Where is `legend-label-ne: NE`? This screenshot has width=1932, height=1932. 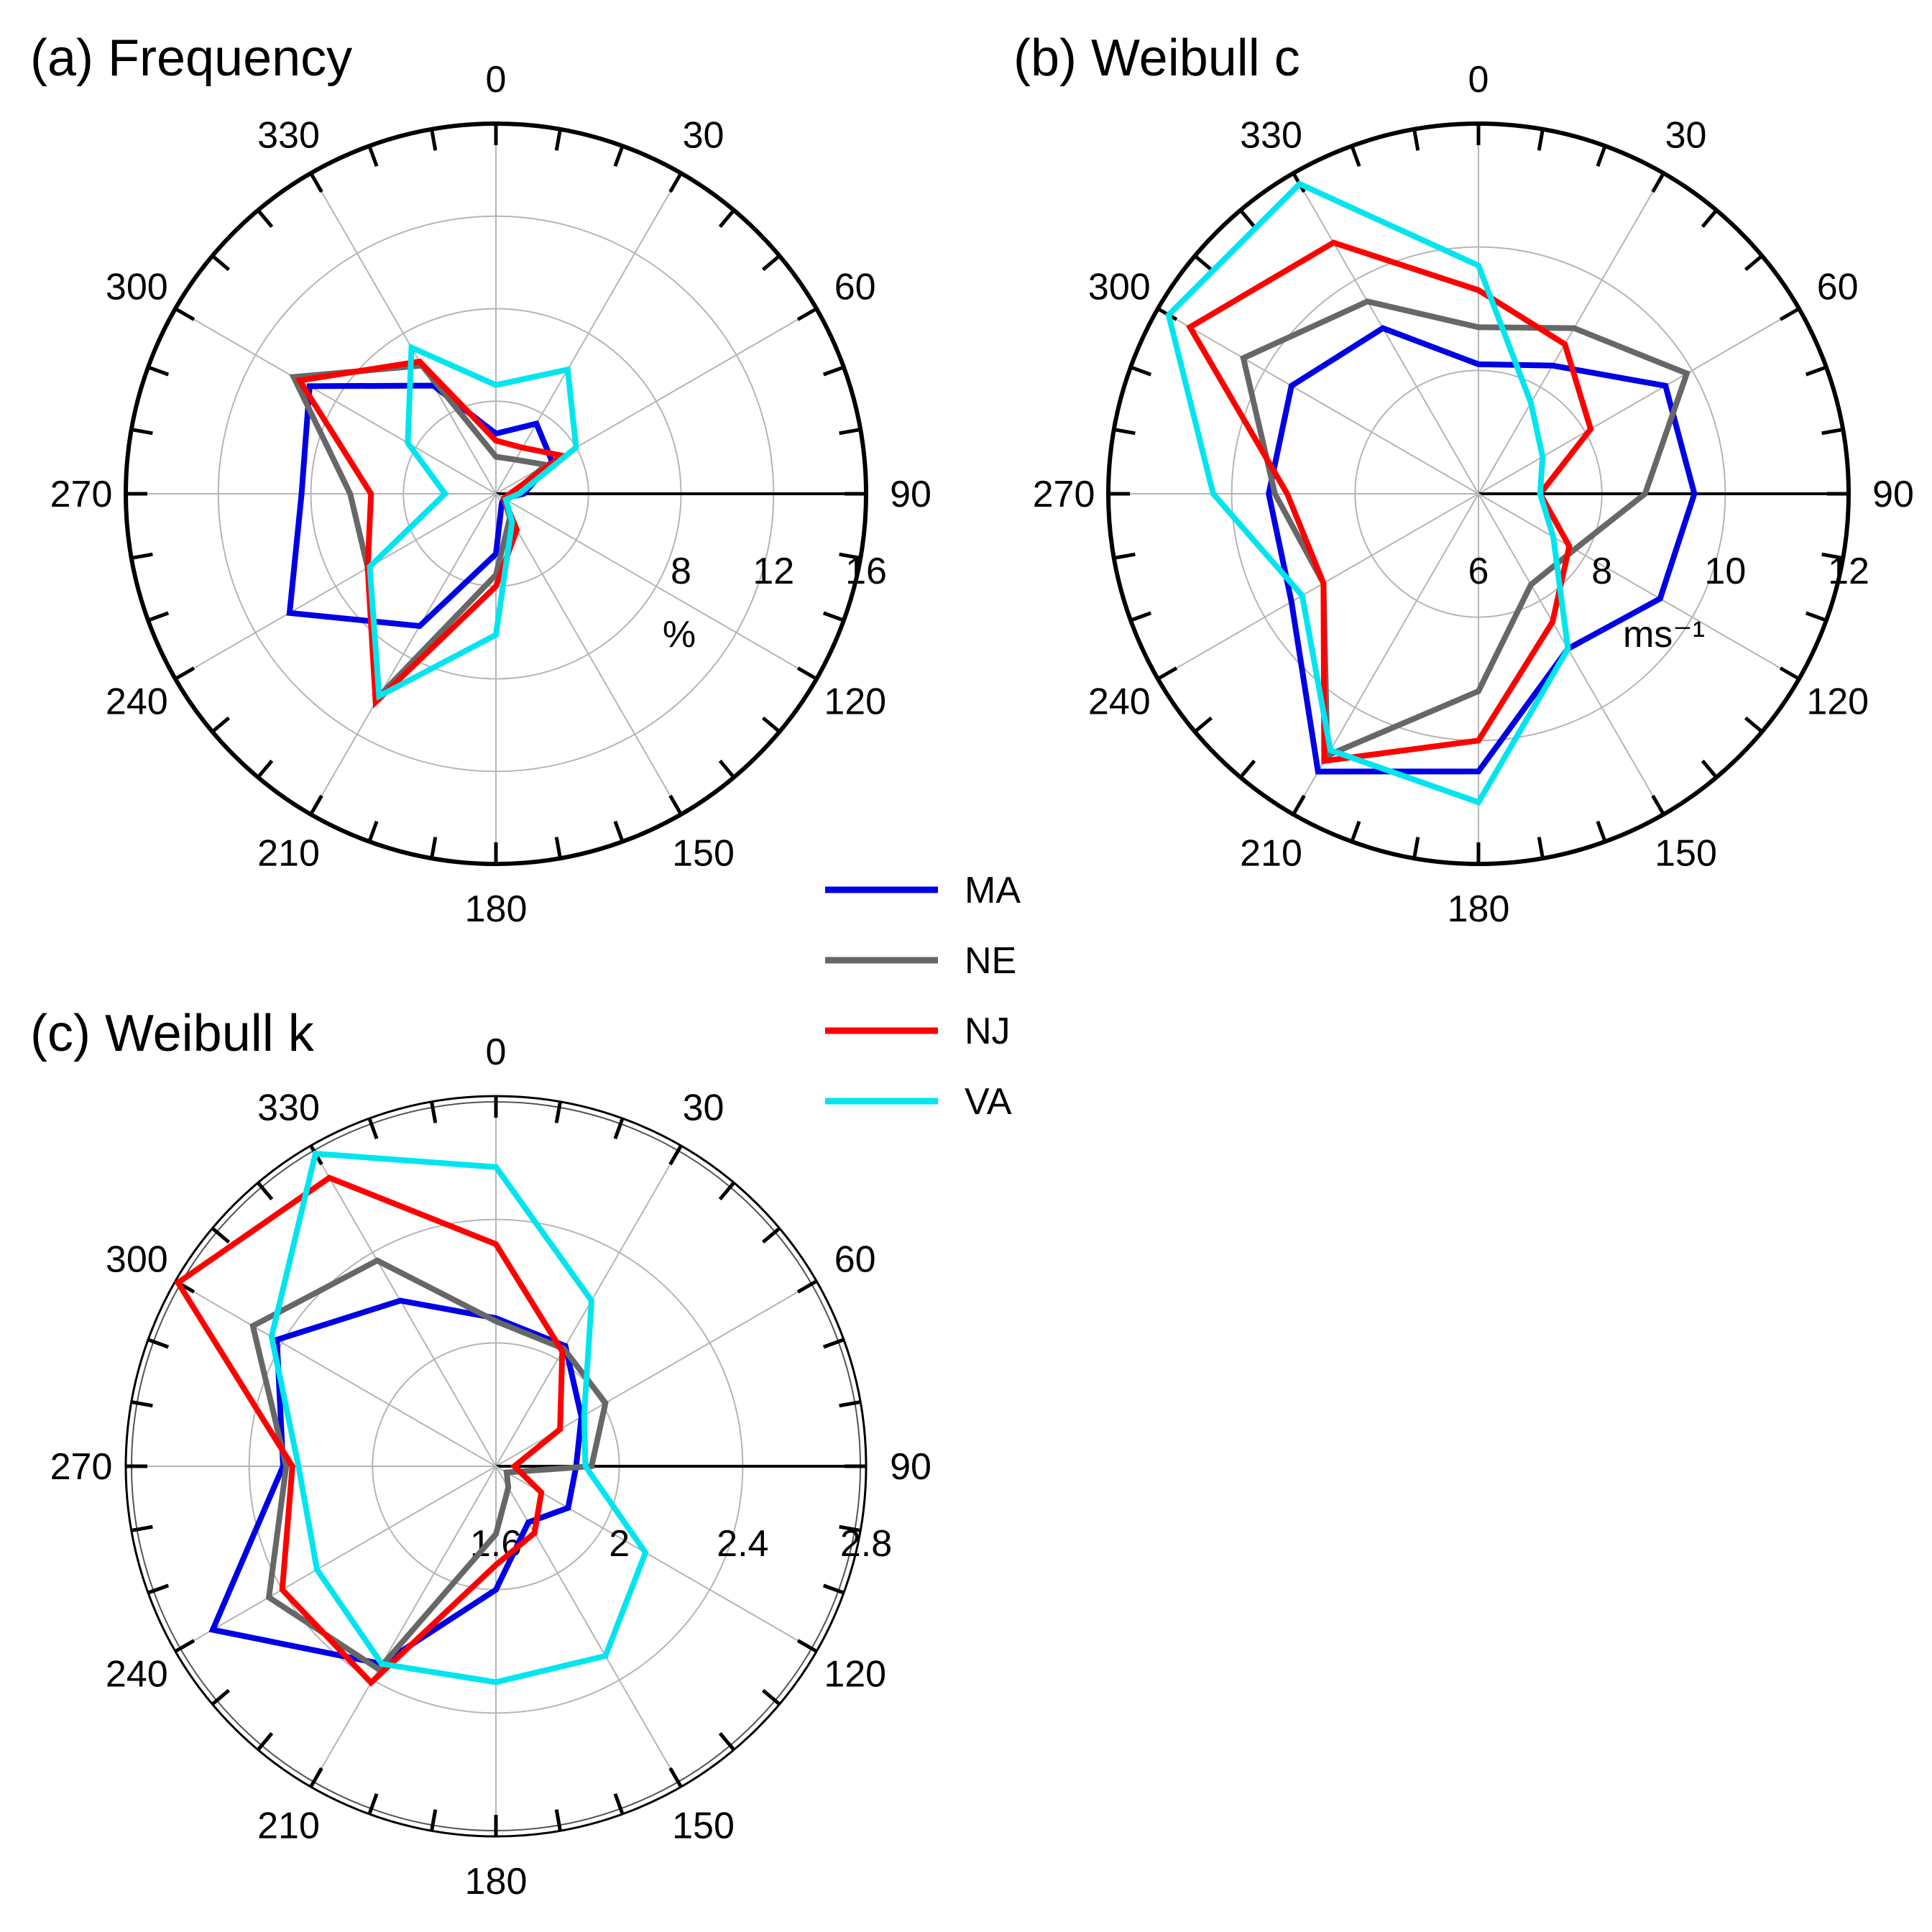
legend-label-ne: NE is located at coordinates (990, 961).